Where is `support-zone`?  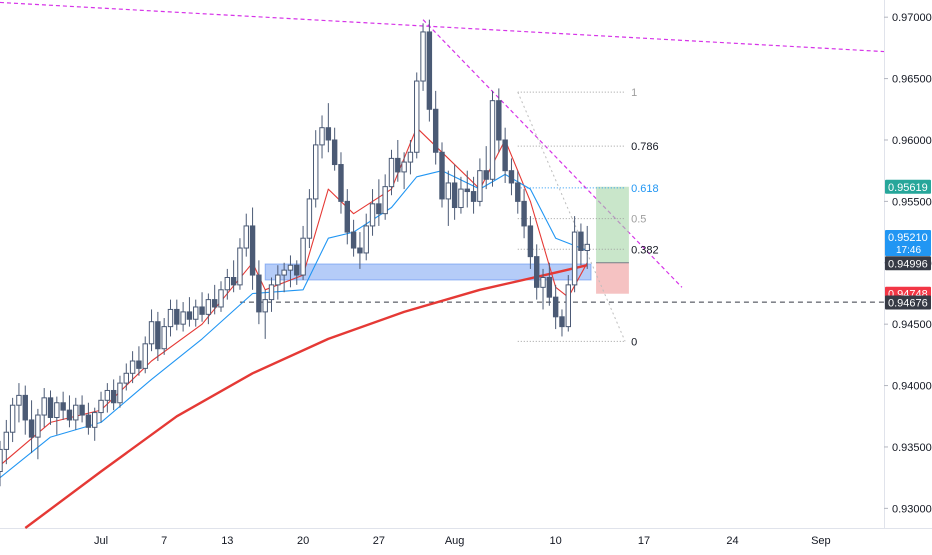 support-zone is located at coordinates (428, 272).